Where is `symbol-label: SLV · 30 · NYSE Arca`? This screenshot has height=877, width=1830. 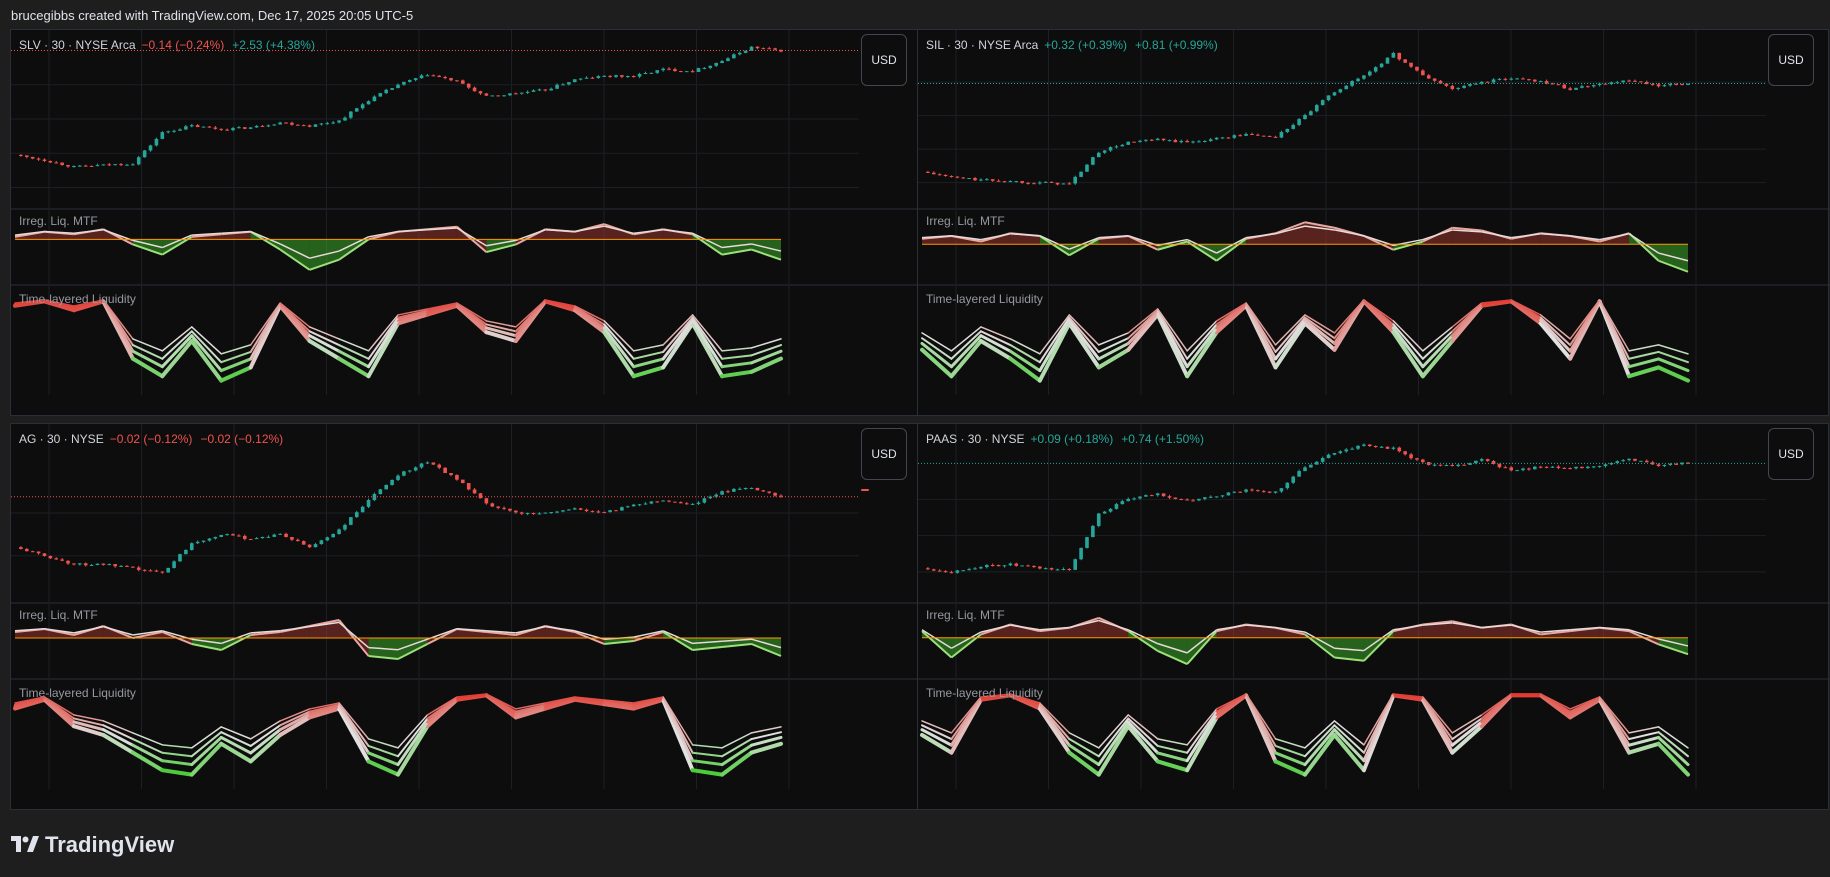
symbol-label: SLV · 30 · NYSE Arca is located at coordinates (77, 45).